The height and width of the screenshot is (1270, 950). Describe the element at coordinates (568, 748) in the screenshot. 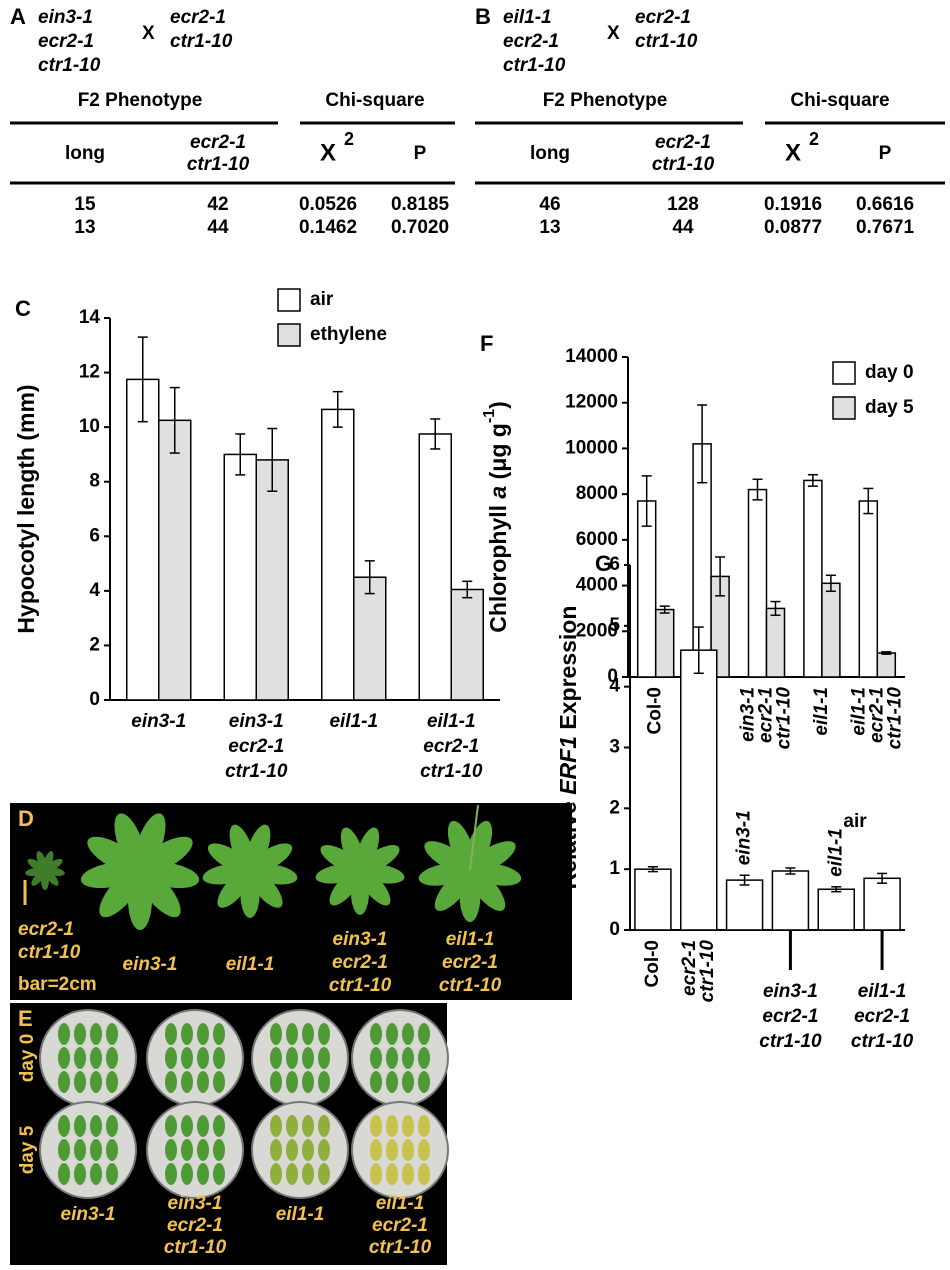

I see `y-axis-label: Relative ERF1 Expression` at that location.